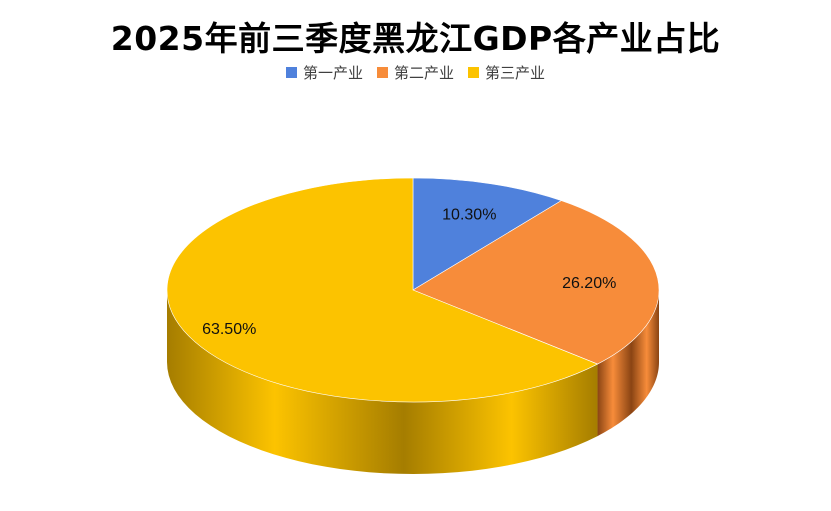 The height and width of the screenshot is (511, 831). I want to click on legend-item-secondary-industry: 第二产业, so click(415, 72).